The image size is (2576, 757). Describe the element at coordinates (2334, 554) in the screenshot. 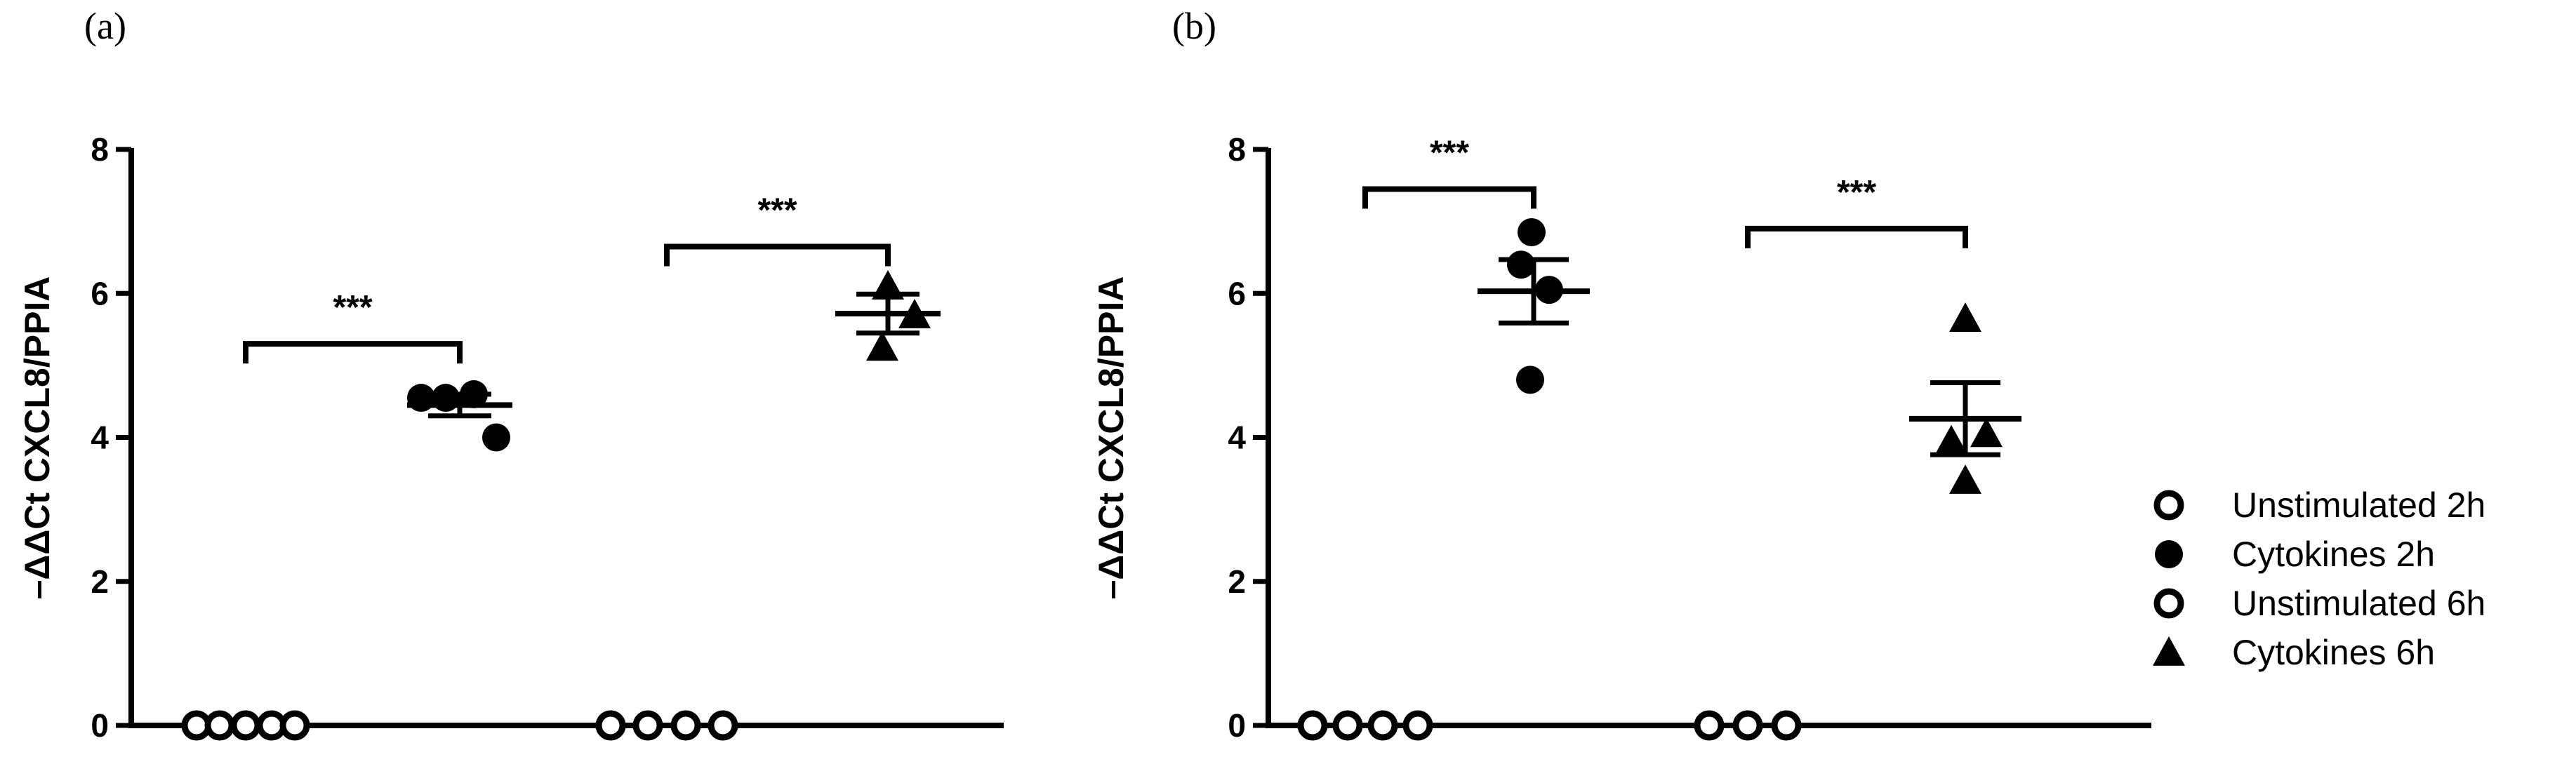

I see `legend-label: Cytokines 2h` at that location.